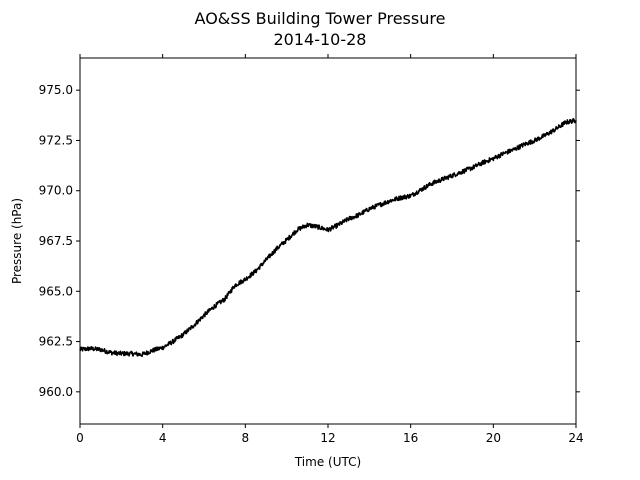  I want to click on x-tick-label: 8, so click(246, 438).